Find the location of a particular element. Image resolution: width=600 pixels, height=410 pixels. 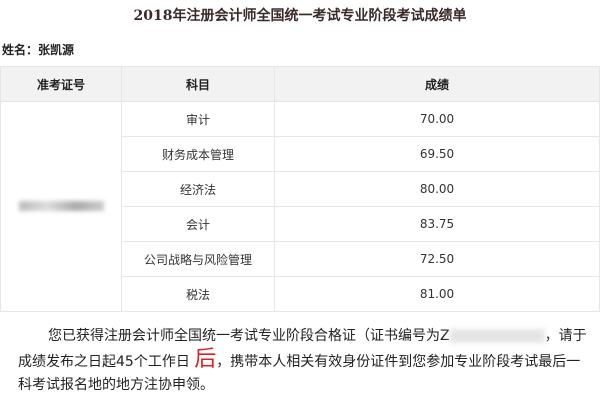

subject-cell: 经济法 is located at coordinates (198, 189).